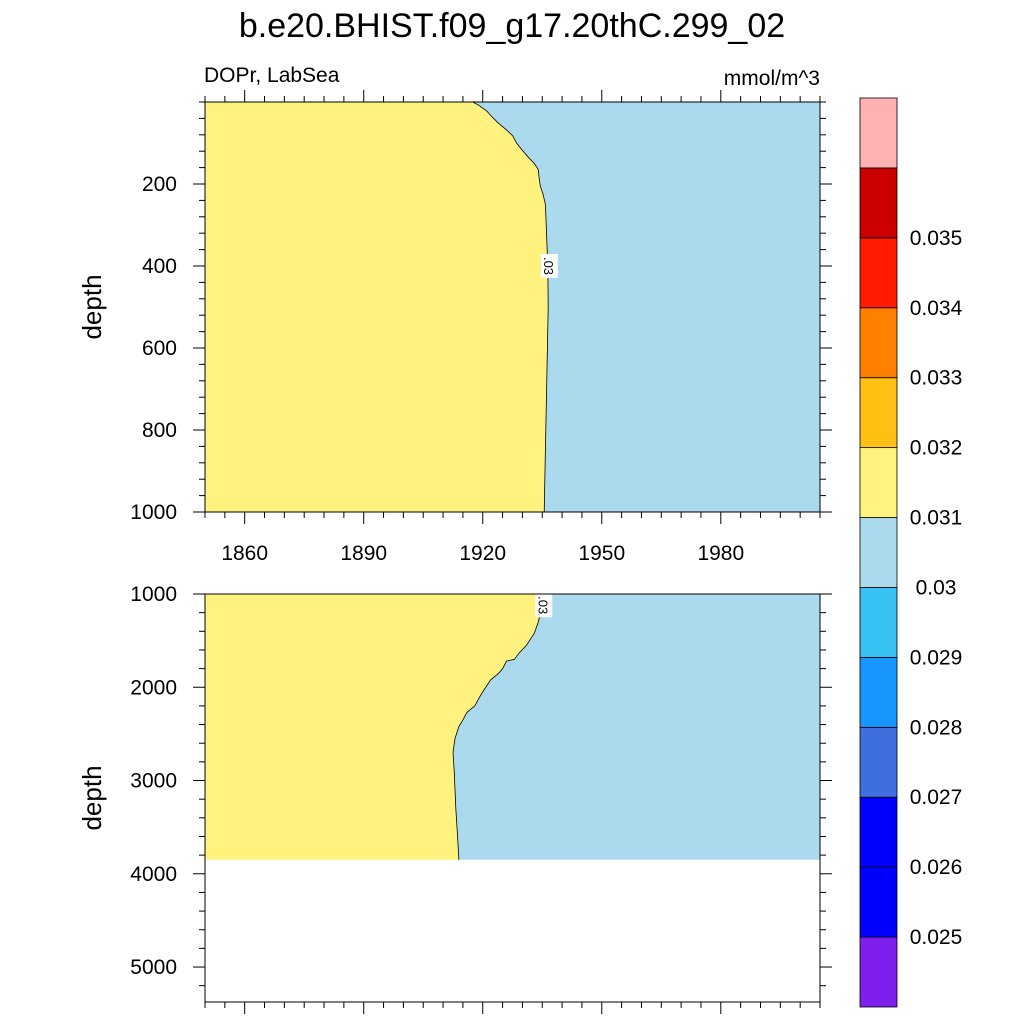 This screenshot has width=1024, height=1024. I want to click on y-tick-label: 2000, so click(153, 687).